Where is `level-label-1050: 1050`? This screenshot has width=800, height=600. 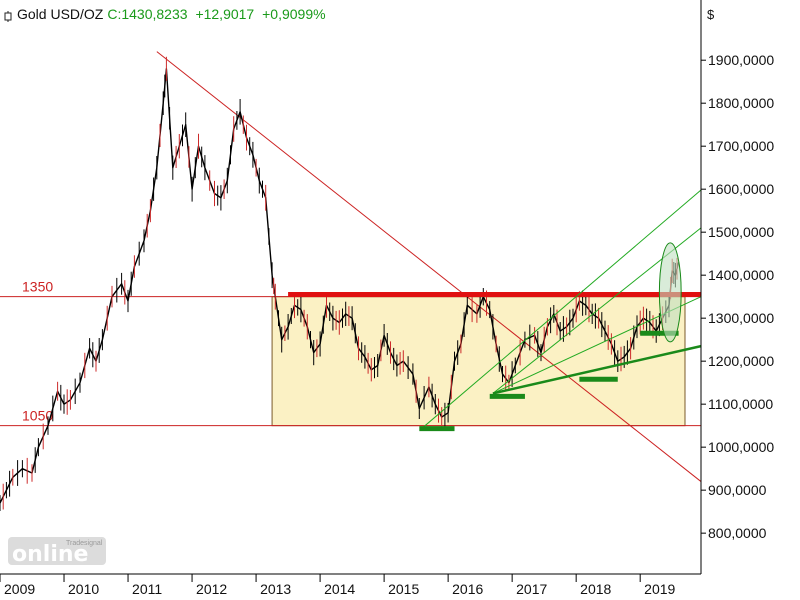
level-label-1050: 1050 is located at coordinates (37, 416).